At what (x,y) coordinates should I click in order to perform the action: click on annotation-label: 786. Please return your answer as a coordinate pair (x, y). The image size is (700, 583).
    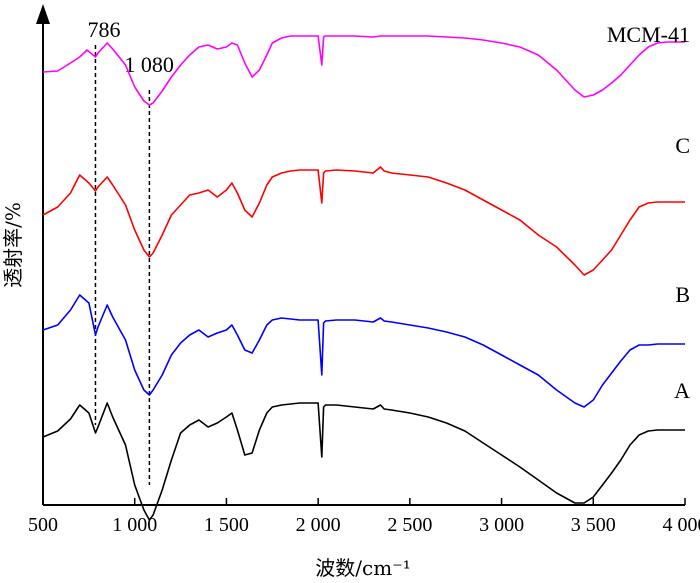
    Looking at the image, I should click on (103, 29).